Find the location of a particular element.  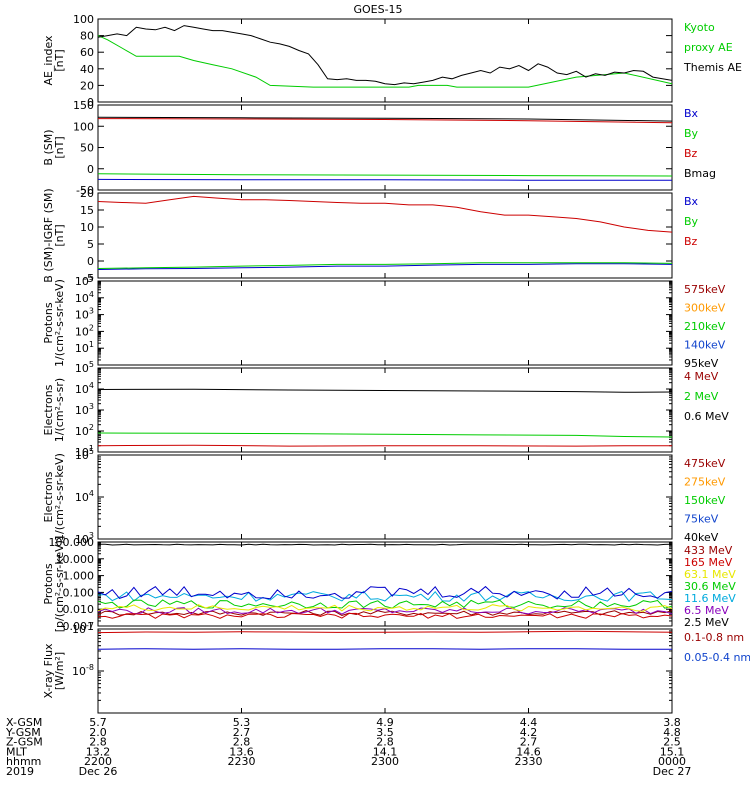

series-0-05-0-4-nm is located at coordinates (384, 649).